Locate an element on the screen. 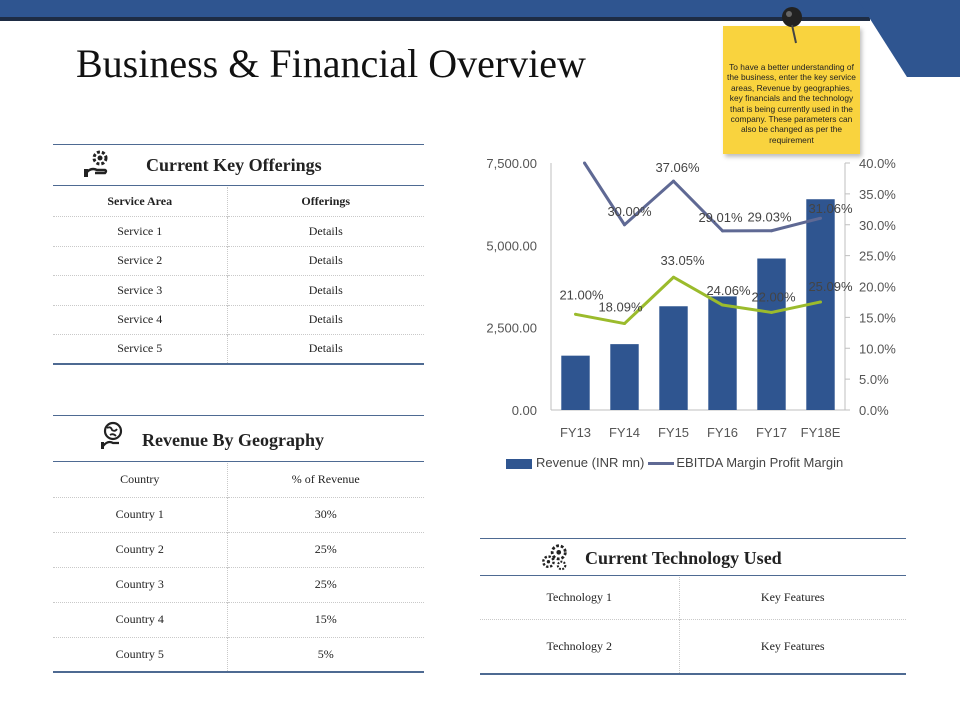 The height and width of the screenshot is (720, 960). globe-hand-icon is located at coordinates (112, 435).